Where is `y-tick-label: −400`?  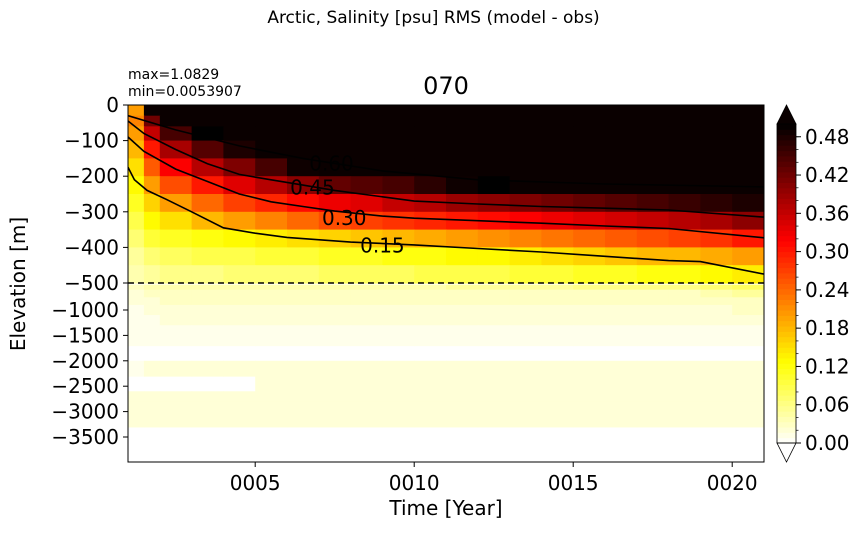 y-tick-label: −400 is located at coordinates (91, 247).